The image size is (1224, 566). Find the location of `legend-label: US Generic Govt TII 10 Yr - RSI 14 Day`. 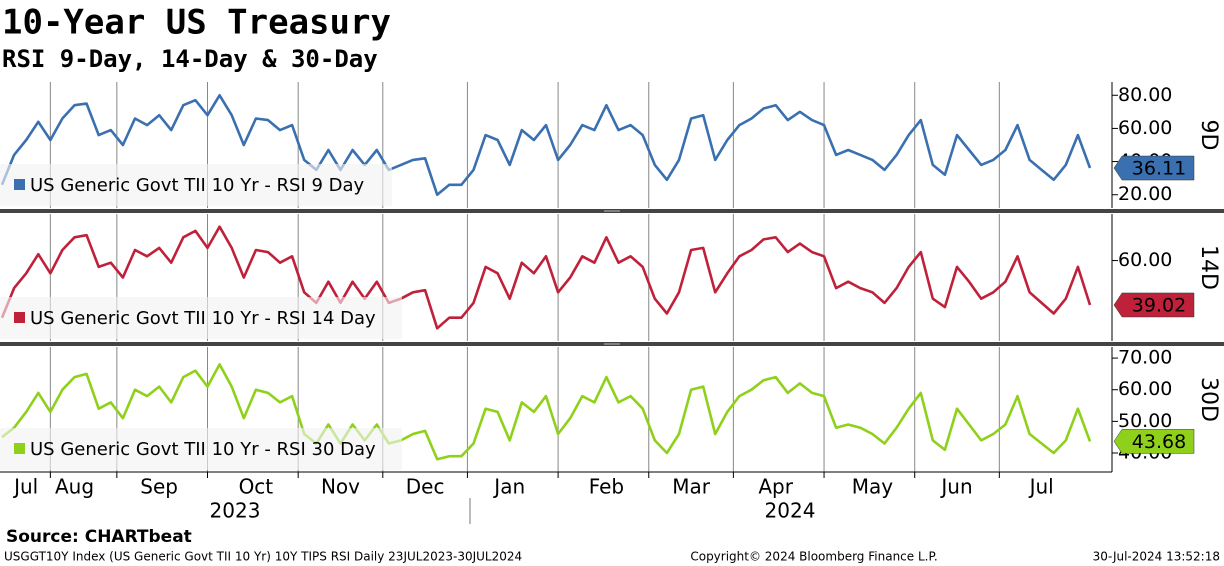

legend-label: US Generic Govt TII 10 Yr - RSI 14 Day is located at coordinates (203, 318).